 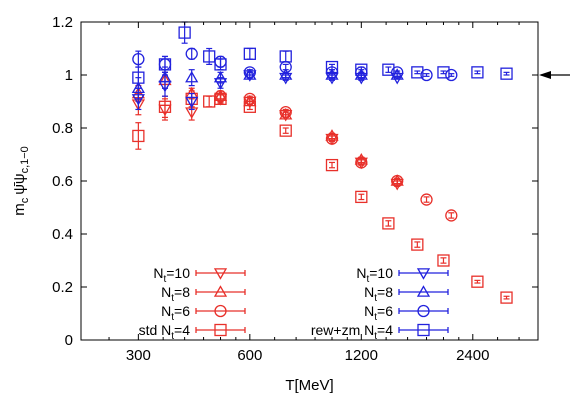 What do you see at coordinates (25, 200) in the screenshot?
I see `y-label-c: c` at bounding box center [25, 200].